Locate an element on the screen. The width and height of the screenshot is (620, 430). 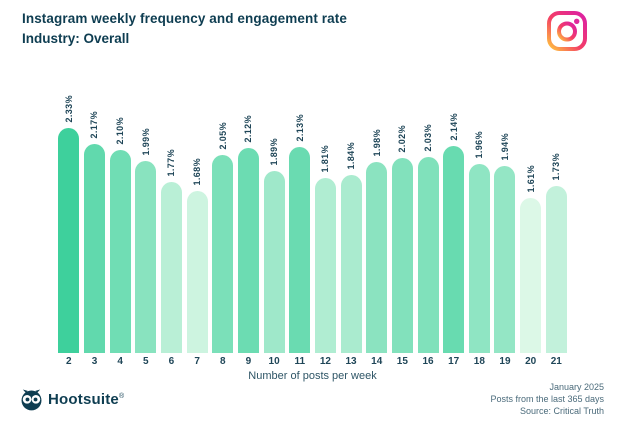
bar-value-label: 1.84% is located at coordinates (351, 156).